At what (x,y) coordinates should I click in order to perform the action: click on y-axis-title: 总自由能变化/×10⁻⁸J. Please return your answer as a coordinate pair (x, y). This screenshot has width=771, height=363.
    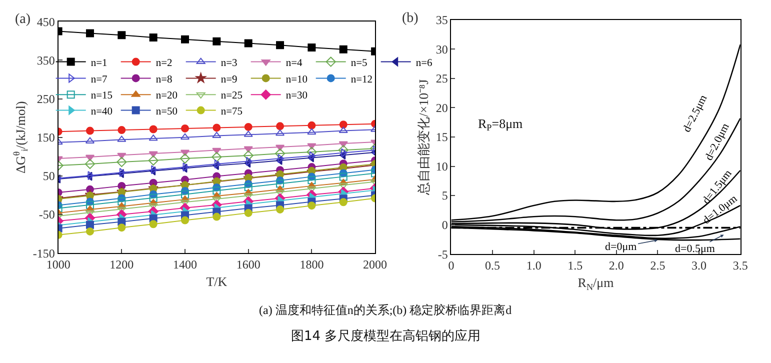
    Looking at the image, I should click on (423, 137).